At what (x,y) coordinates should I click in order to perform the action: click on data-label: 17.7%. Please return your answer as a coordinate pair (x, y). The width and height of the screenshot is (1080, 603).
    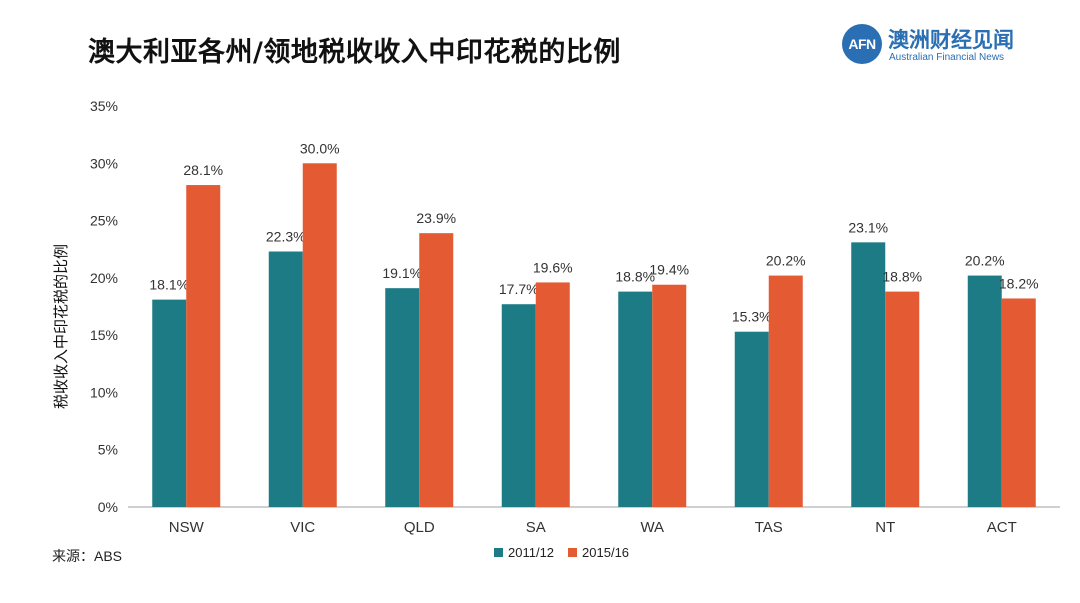
    Looking at the image, I should click on (519, 289).